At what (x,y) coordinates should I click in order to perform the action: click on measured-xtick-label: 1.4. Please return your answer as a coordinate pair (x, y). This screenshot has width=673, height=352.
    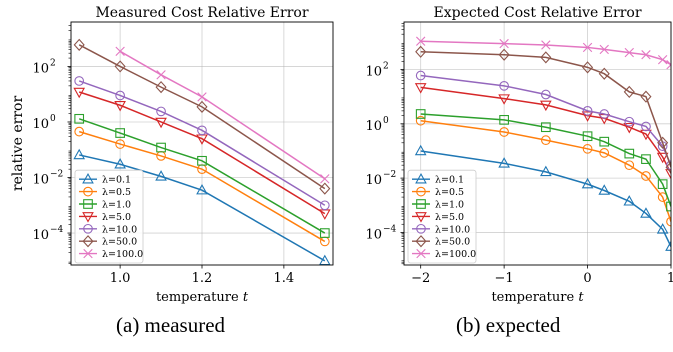
    Looking at the image, I should click on (284, 278).